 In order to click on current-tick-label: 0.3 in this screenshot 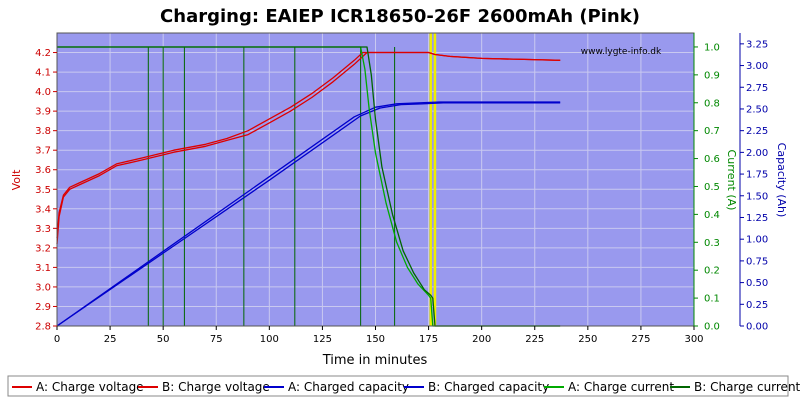, I will do `click(712, 243)`.